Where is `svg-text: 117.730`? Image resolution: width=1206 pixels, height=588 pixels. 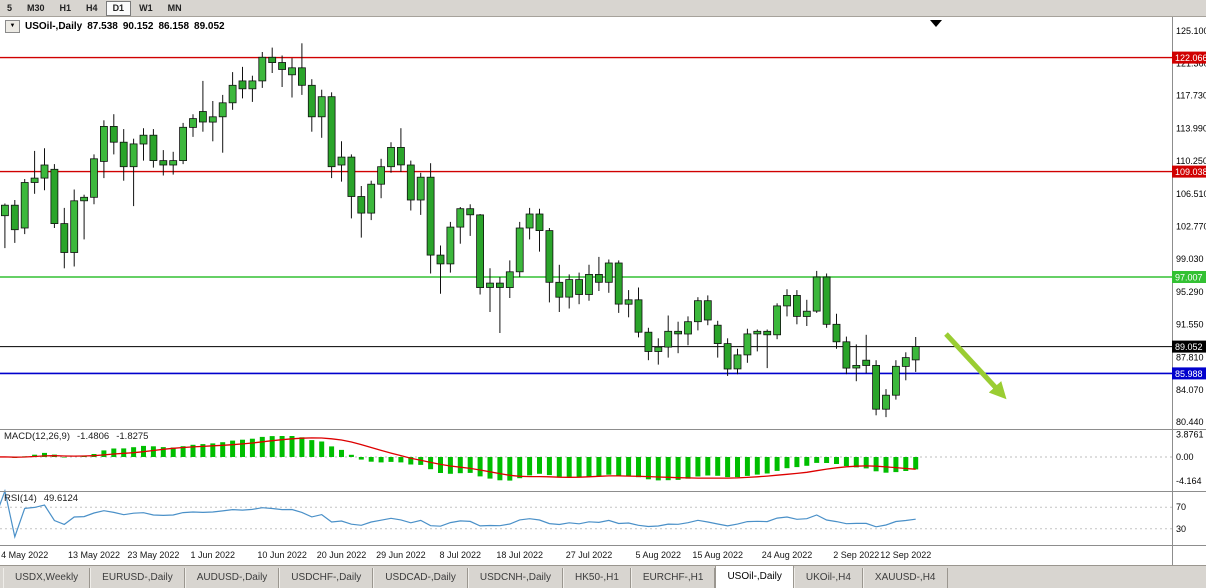 svg-text: 117.730 is located at coordinates (1191, 96).